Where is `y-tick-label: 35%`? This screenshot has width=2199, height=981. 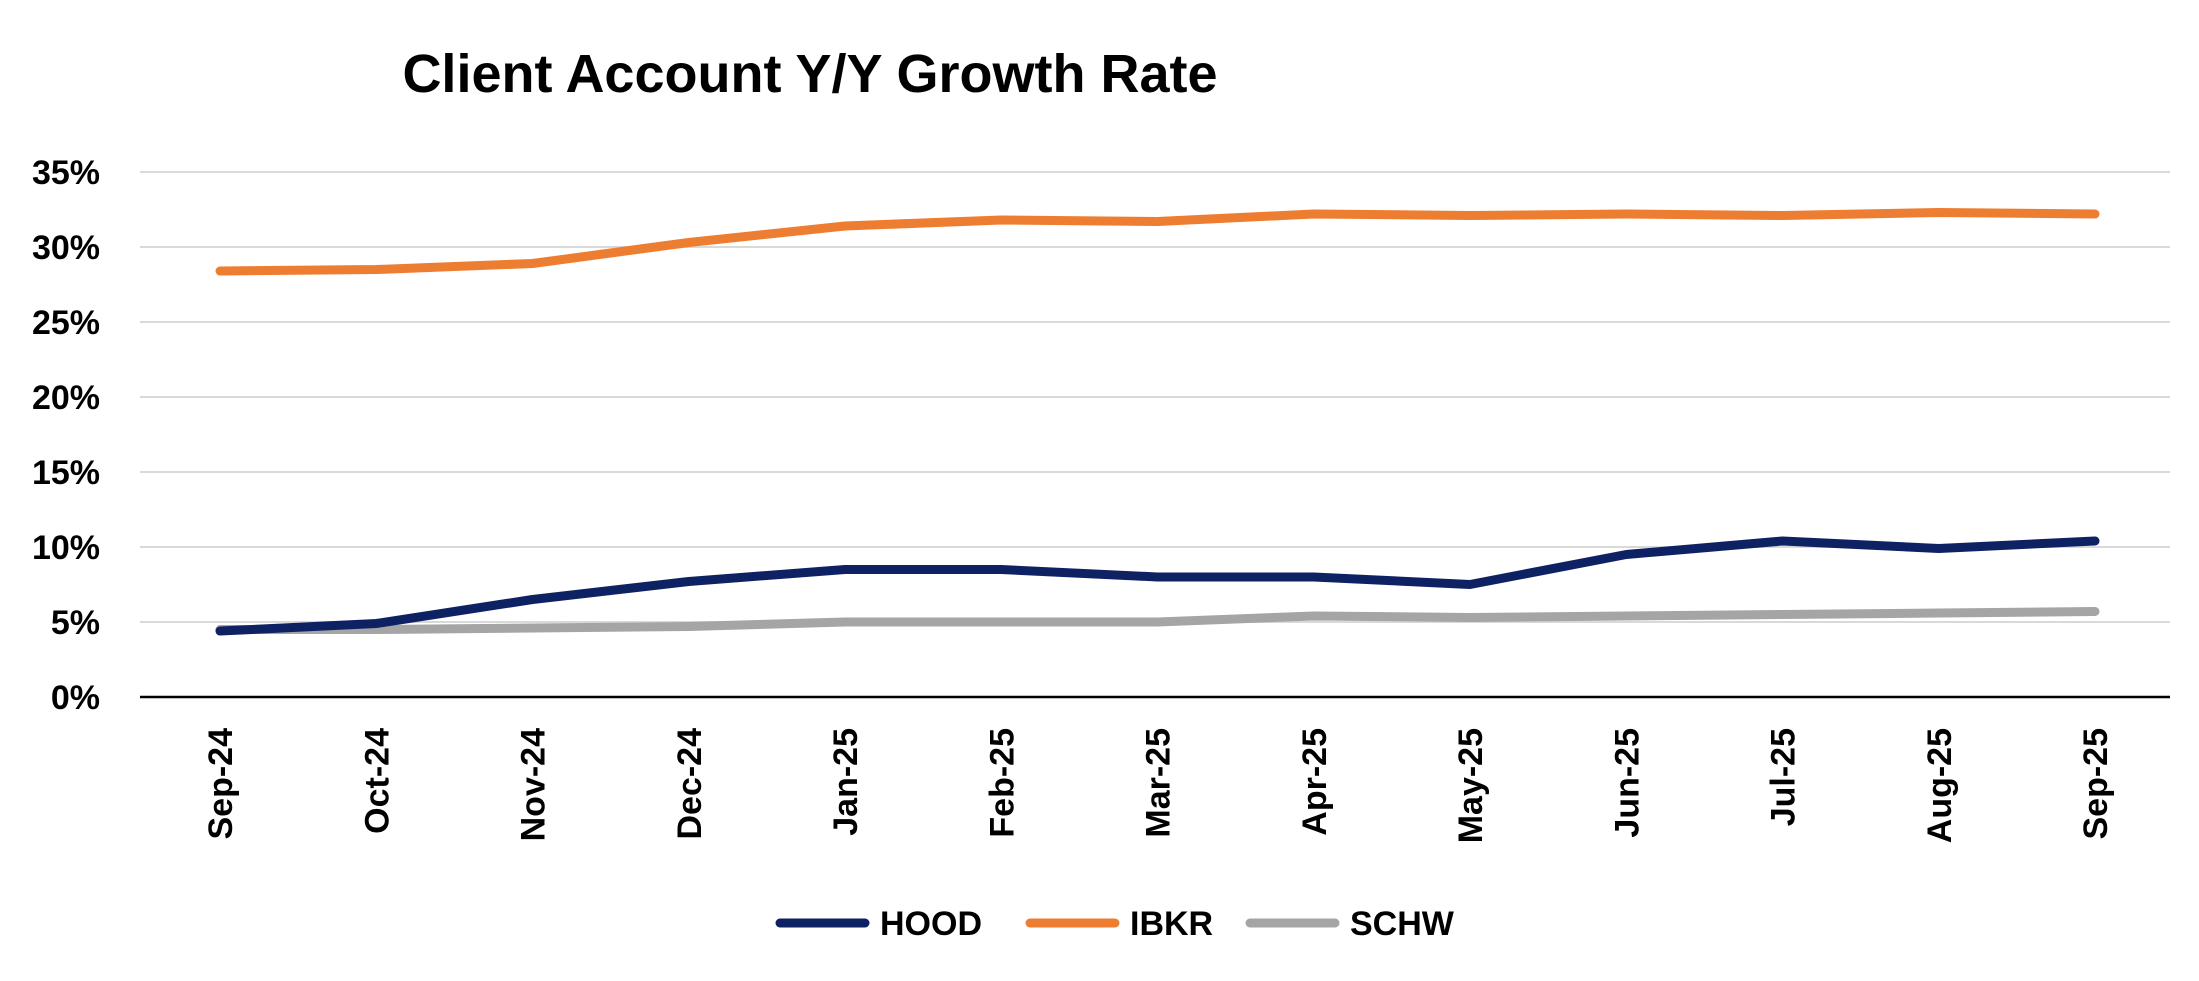 y-tick-label: 35% is located at coordinates (66, 173).